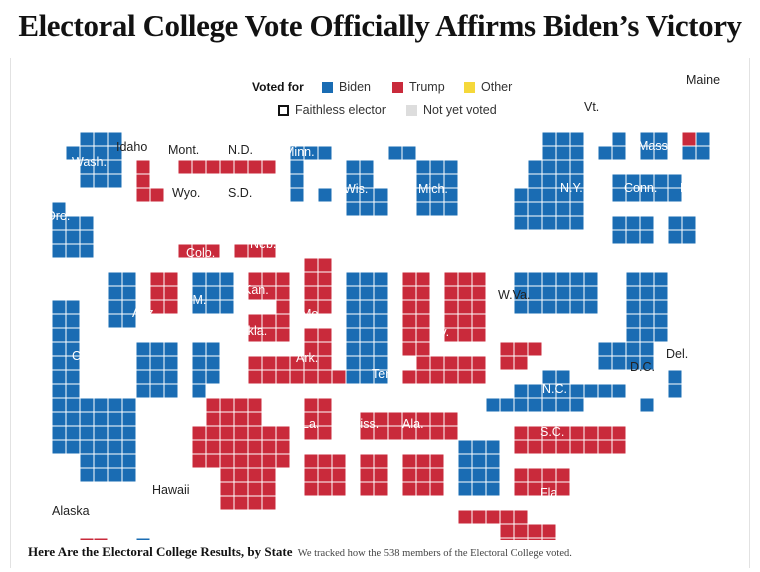 The width and height of the screenshot is (760, 572). Describe the element at coordinates (164, 293) in the screenshot. I see `state-ut` at that location.